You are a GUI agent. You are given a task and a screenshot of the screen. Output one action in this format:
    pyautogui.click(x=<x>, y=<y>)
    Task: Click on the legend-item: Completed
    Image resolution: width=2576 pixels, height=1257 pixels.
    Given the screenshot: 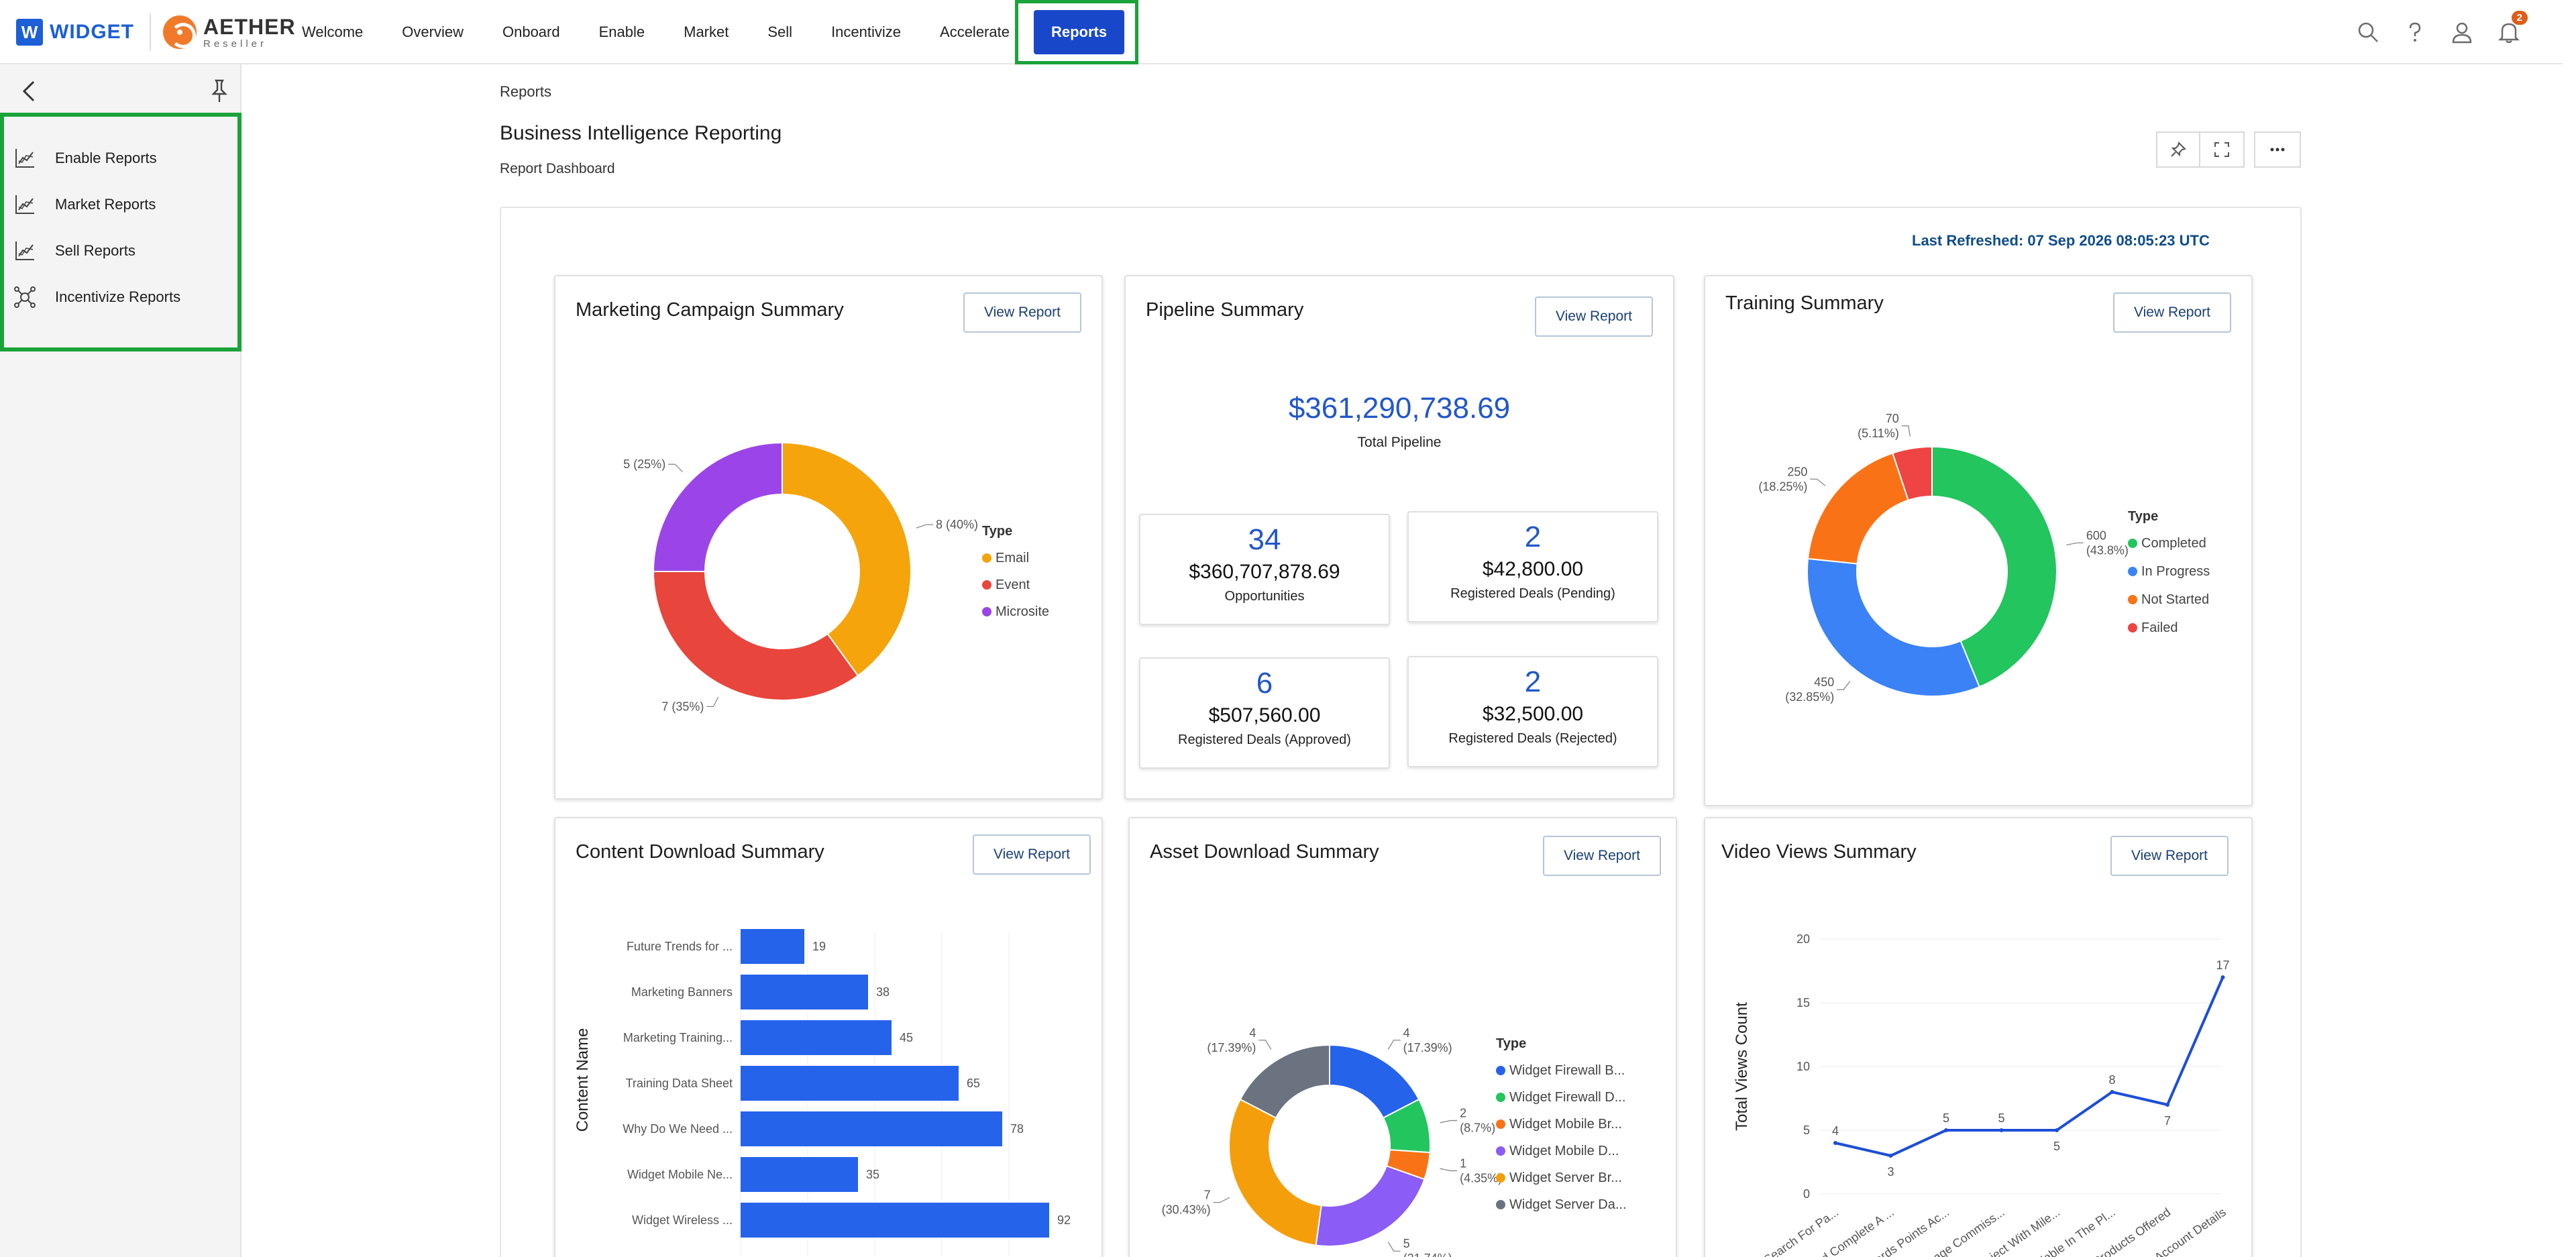 What is the action you would take?
    pyautogui.click(x=2173, y=544)
    